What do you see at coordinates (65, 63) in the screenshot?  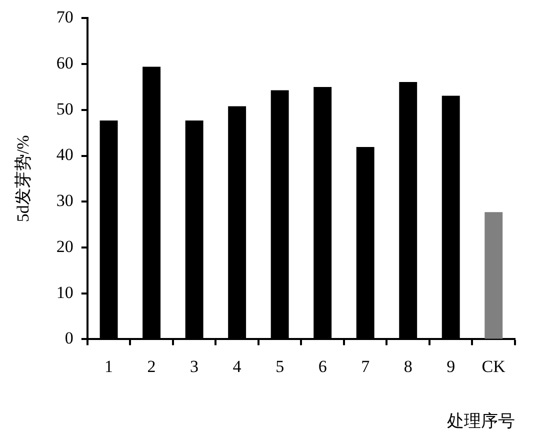 I see `y-tick-label: 60` at bounding box center [65, 63].